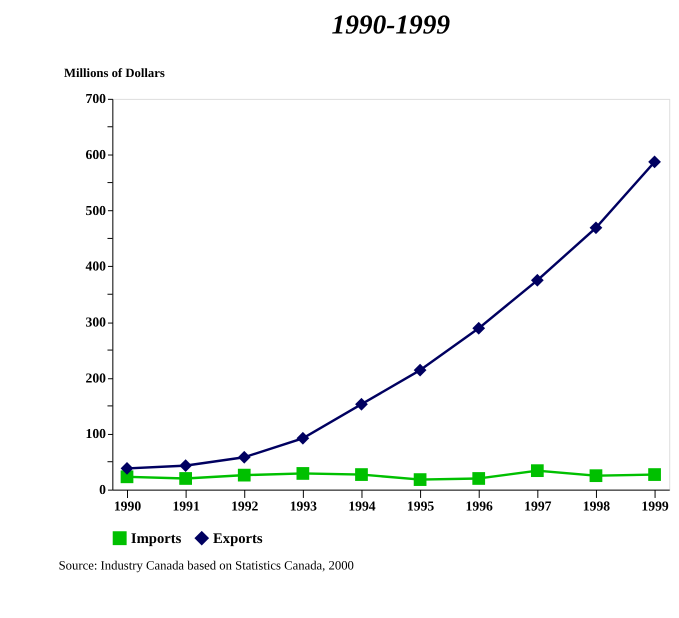  Describe the element at coordinates (96, 322) in the screenshot. I see `y-tick-label: 300` at that location.